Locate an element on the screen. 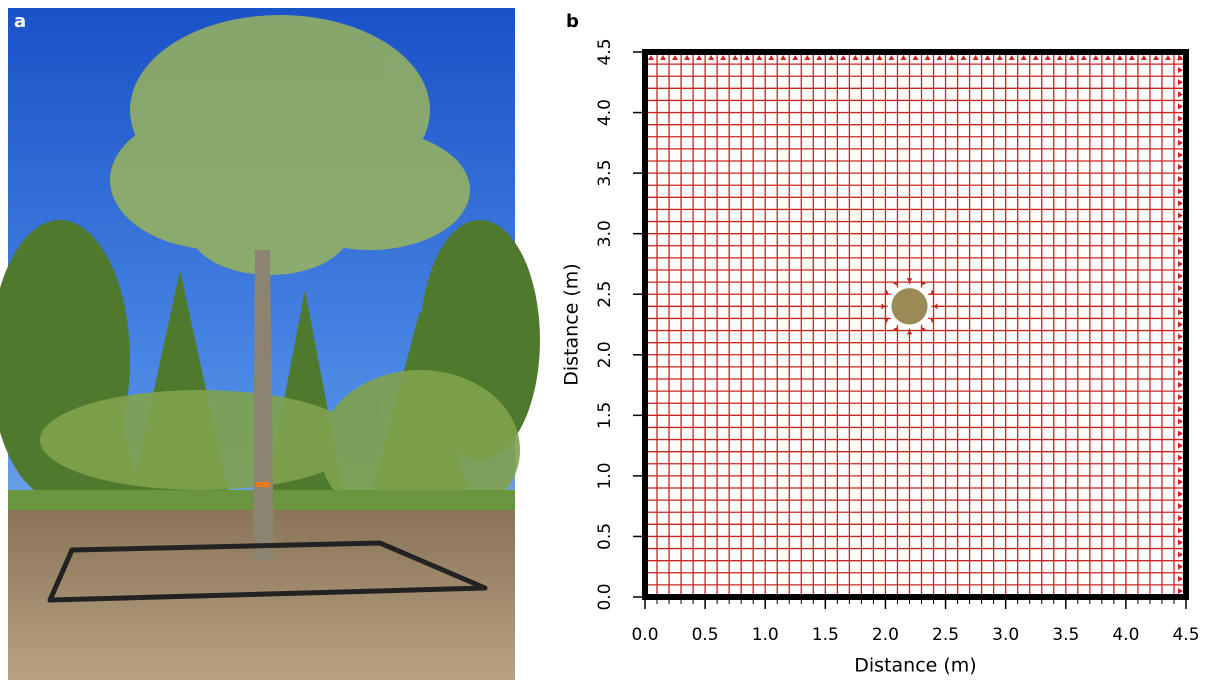 The height and width of the screenshot is (682, 1210). y-tick-label: 1.5 is located at coordinates (605, 415).